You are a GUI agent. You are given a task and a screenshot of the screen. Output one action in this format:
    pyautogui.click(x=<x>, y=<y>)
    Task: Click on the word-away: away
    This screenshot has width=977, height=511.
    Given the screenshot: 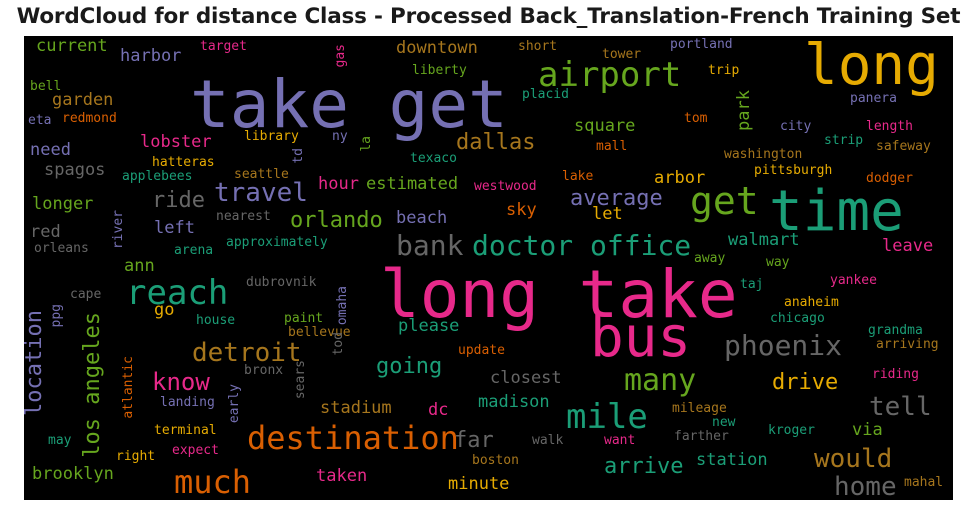 What is the action you would take?
    pyautogui.click(x=710, y=258)
    